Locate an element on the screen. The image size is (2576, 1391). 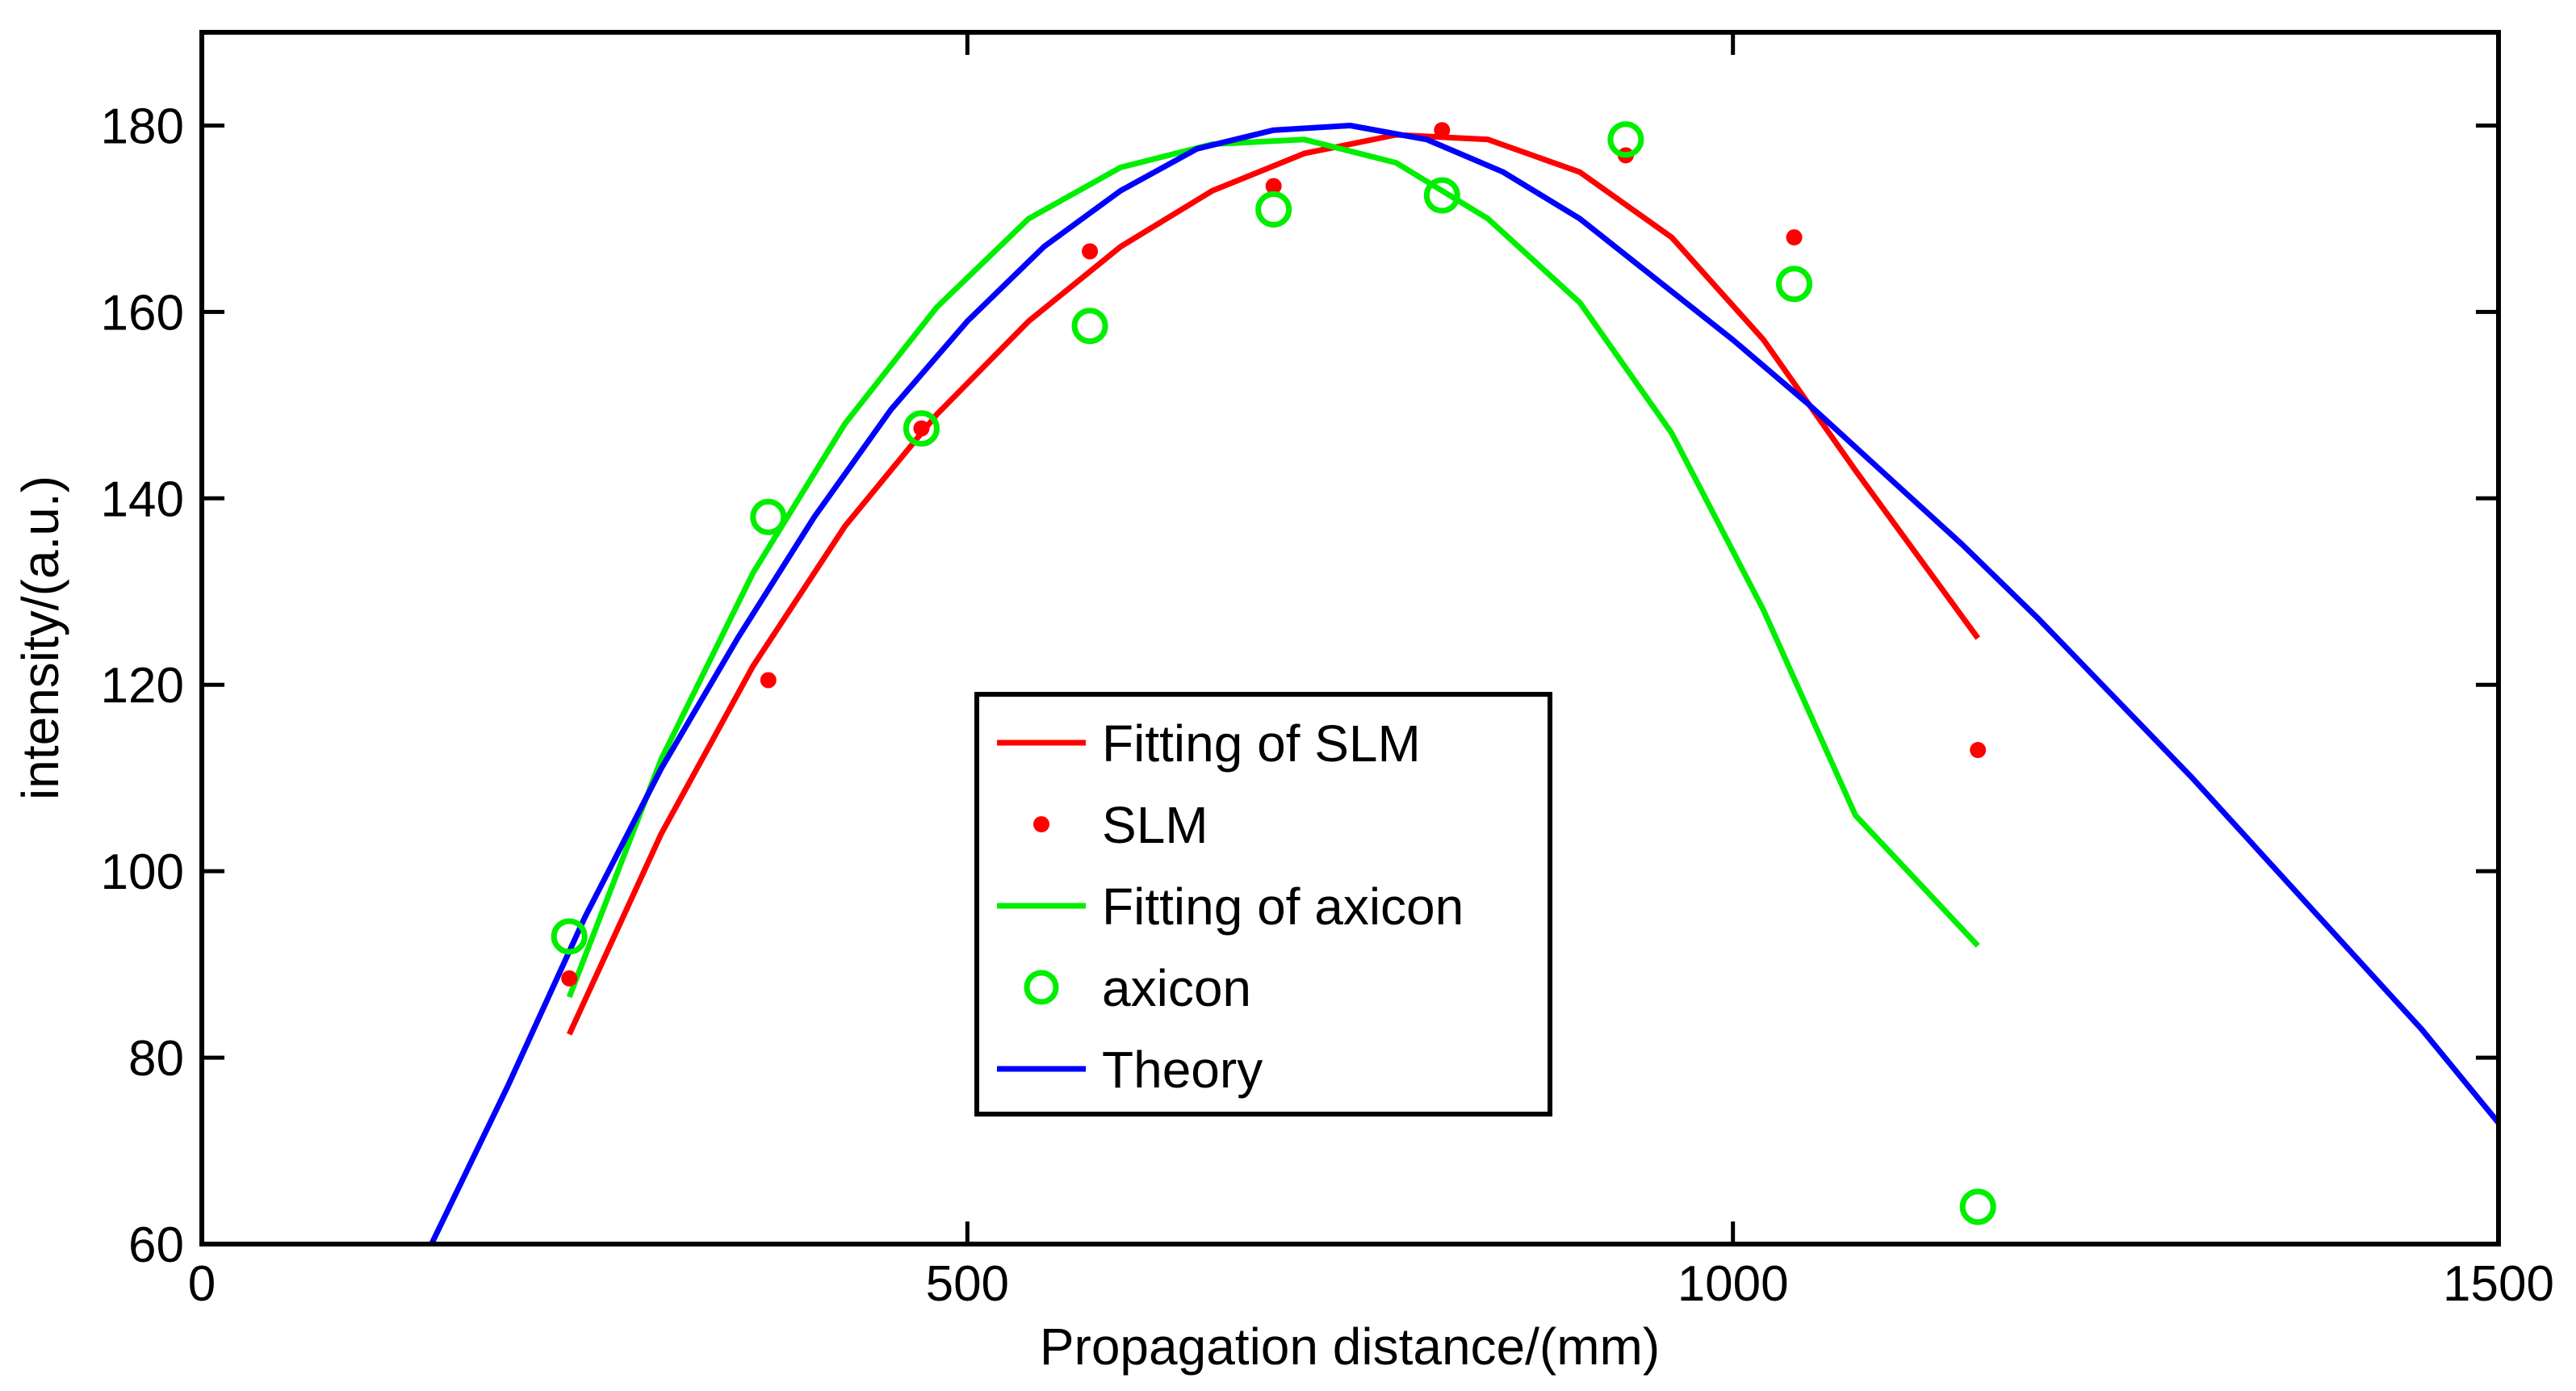
y-tick-label: 80 is located at coordinates (156, 1059).